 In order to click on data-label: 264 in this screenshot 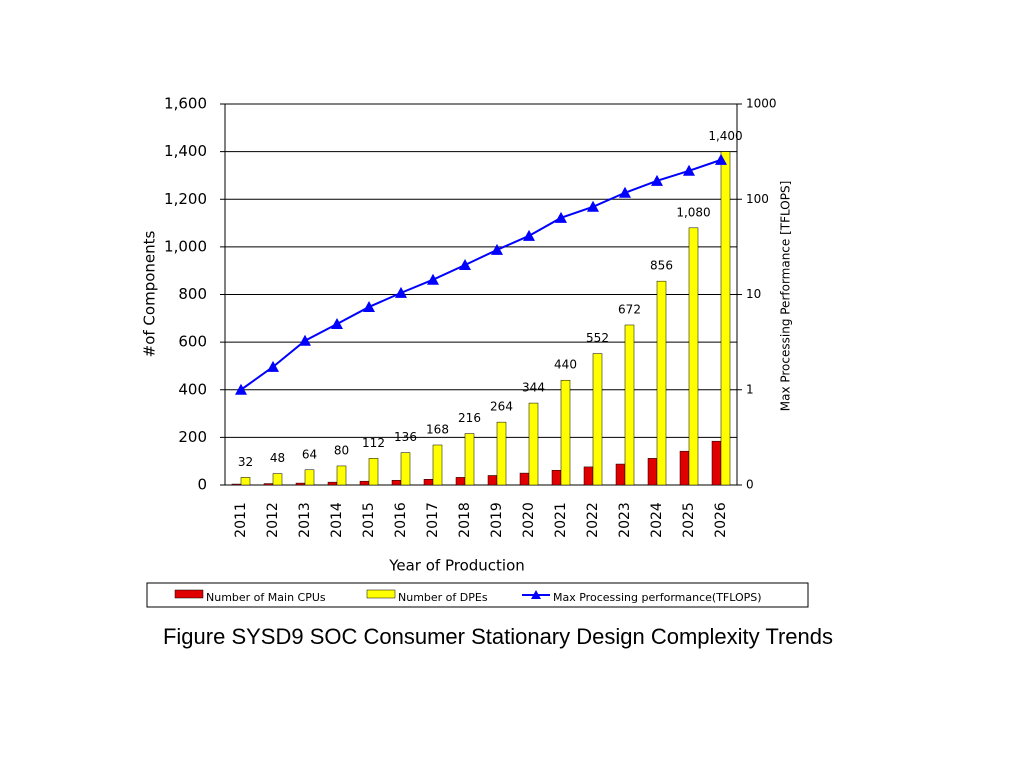, I will do `click(501, 407)`.